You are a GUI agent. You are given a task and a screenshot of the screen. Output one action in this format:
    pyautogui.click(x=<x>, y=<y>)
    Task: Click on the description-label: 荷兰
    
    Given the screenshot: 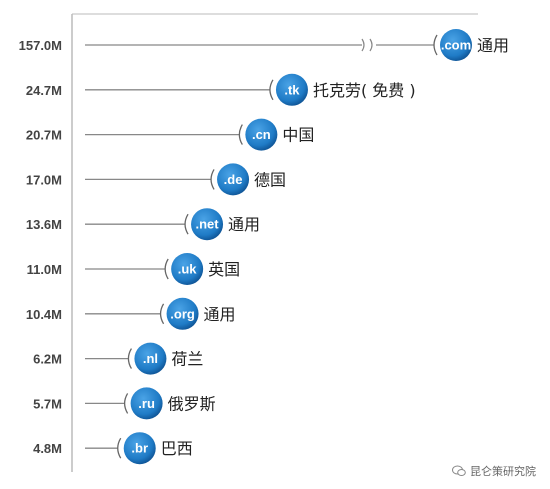 What is the action you would take?
    pyautogui.click(x=187, y=359)
    